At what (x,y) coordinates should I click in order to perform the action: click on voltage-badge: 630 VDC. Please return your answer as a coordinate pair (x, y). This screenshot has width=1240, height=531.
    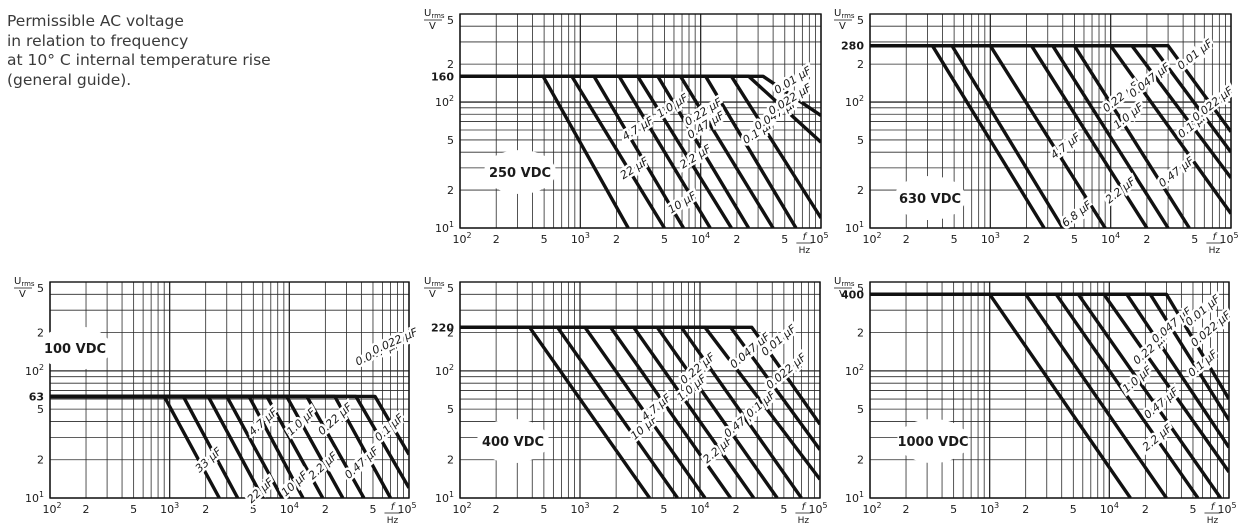
    Looking at the image, I should click on (930, 198).